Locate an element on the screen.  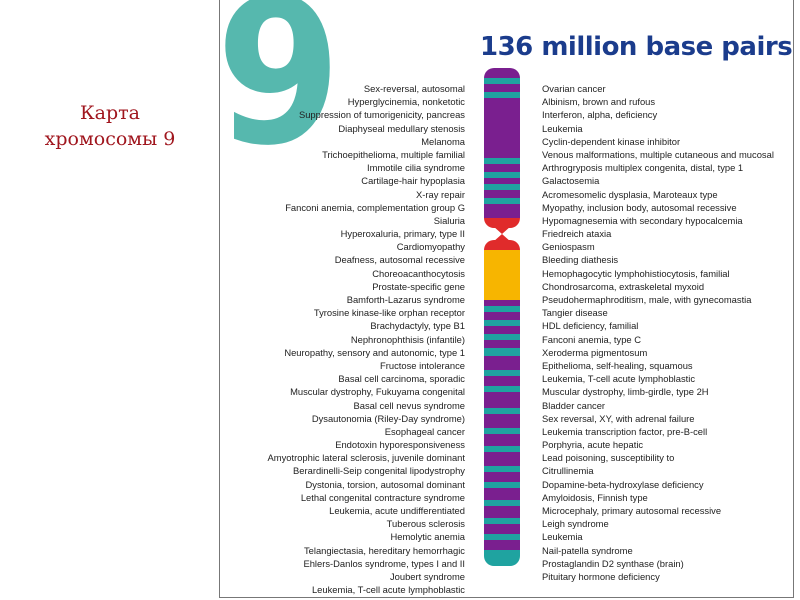
disorder-label-left: Prostate-specific gene is located at coordinates (418, 286).